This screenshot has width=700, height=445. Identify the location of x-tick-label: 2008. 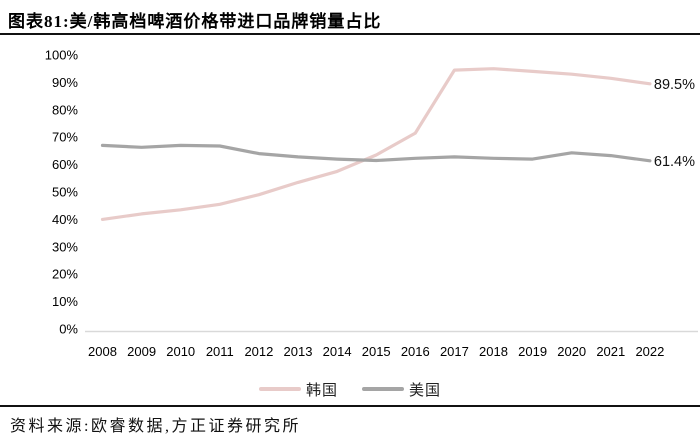
(102, 351).